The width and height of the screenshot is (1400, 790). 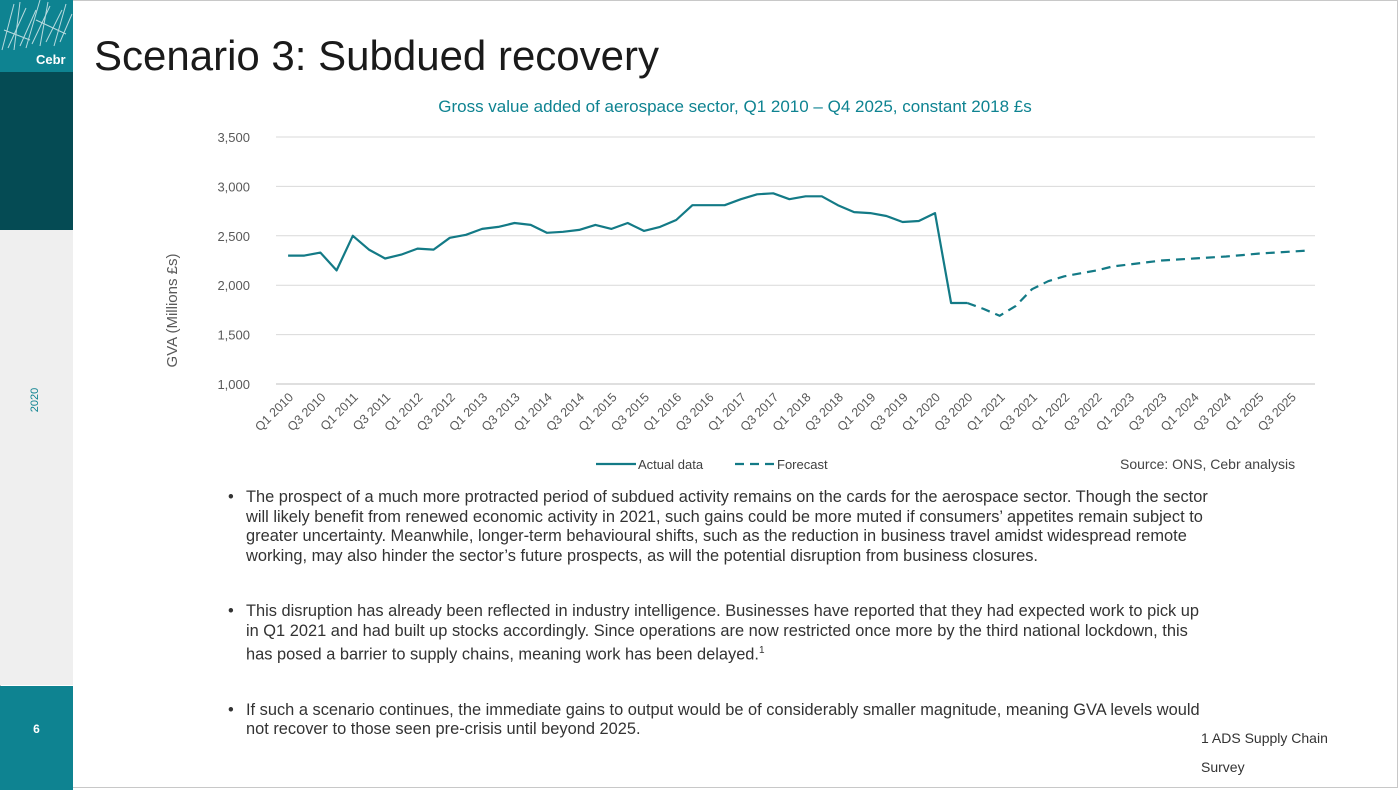 What do you see at coordinates (233, 137) in the screenshot?
I see `y-tick-label: 3,500` at bounding box center [233, 137].